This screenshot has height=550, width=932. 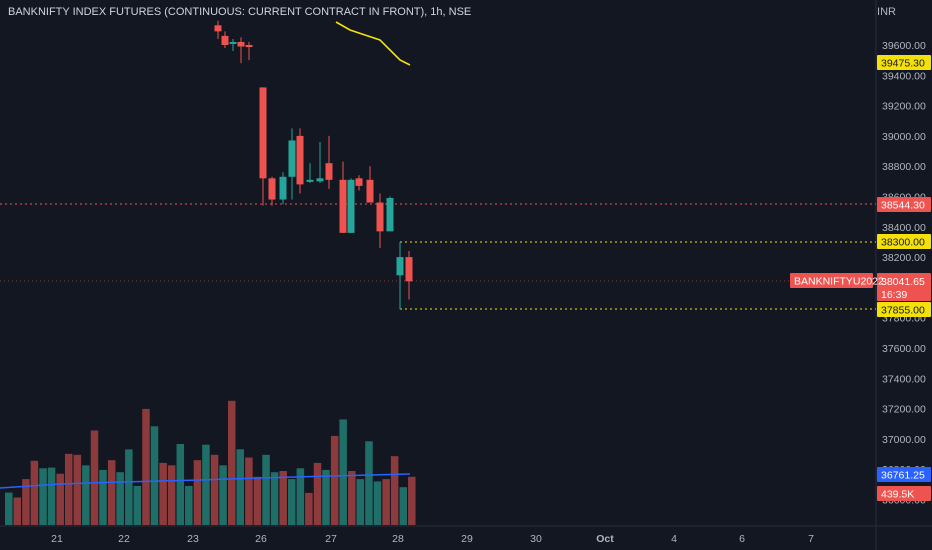 I want to click on time-tick-label: 26, so click(x=261, y=539).